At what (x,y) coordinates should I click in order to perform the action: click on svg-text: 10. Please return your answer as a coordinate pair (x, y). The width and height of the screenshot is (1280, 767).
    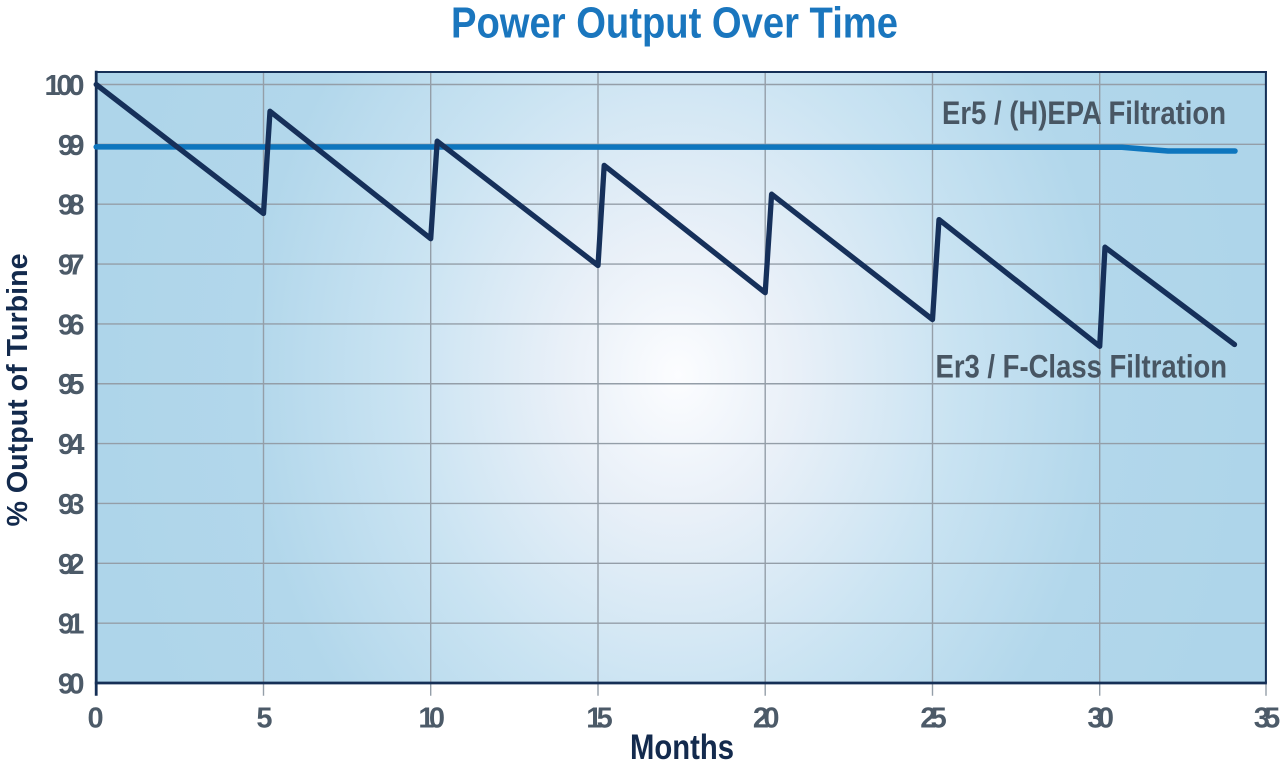
    Looking at the image, I should click on (431, 719).